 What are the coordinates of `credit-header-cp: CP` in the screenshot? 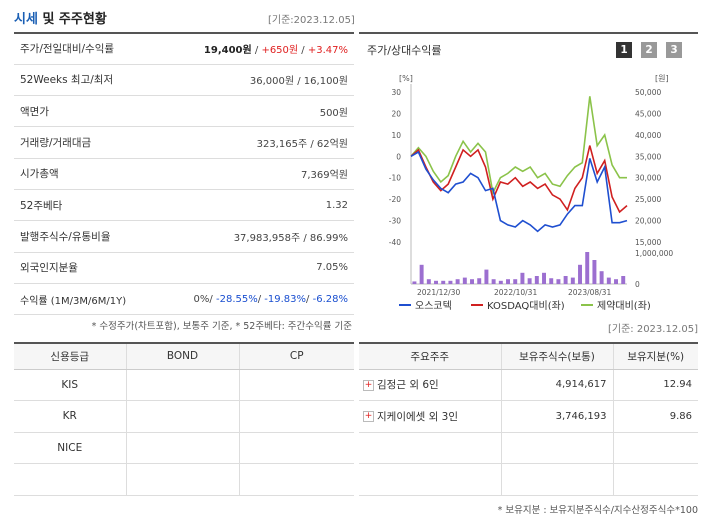 It's located at (296, 356).